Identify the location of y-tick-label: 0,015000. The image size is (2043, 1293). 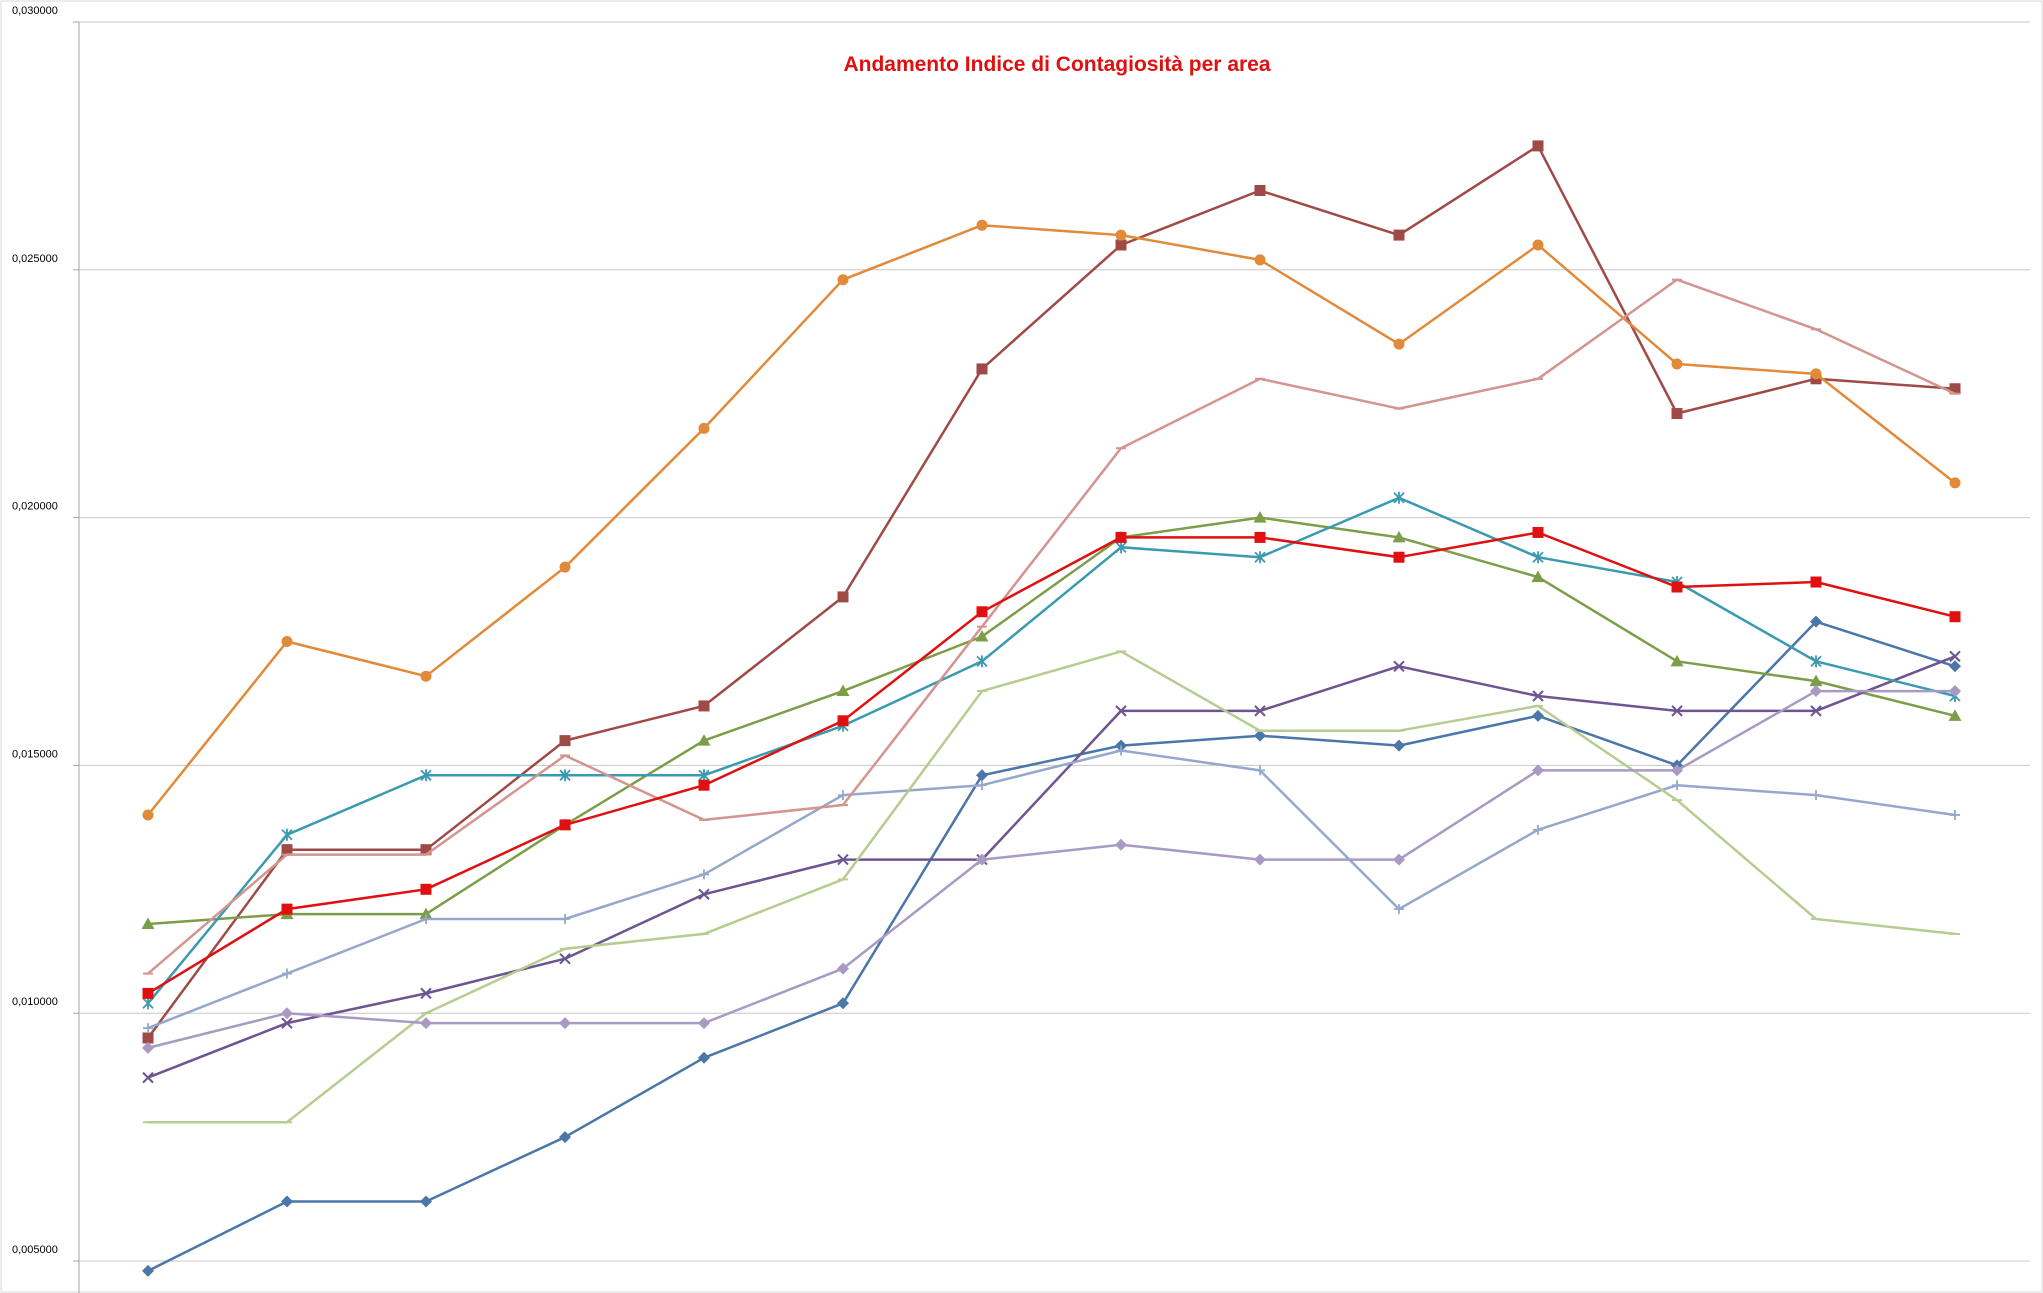
(35, 754).